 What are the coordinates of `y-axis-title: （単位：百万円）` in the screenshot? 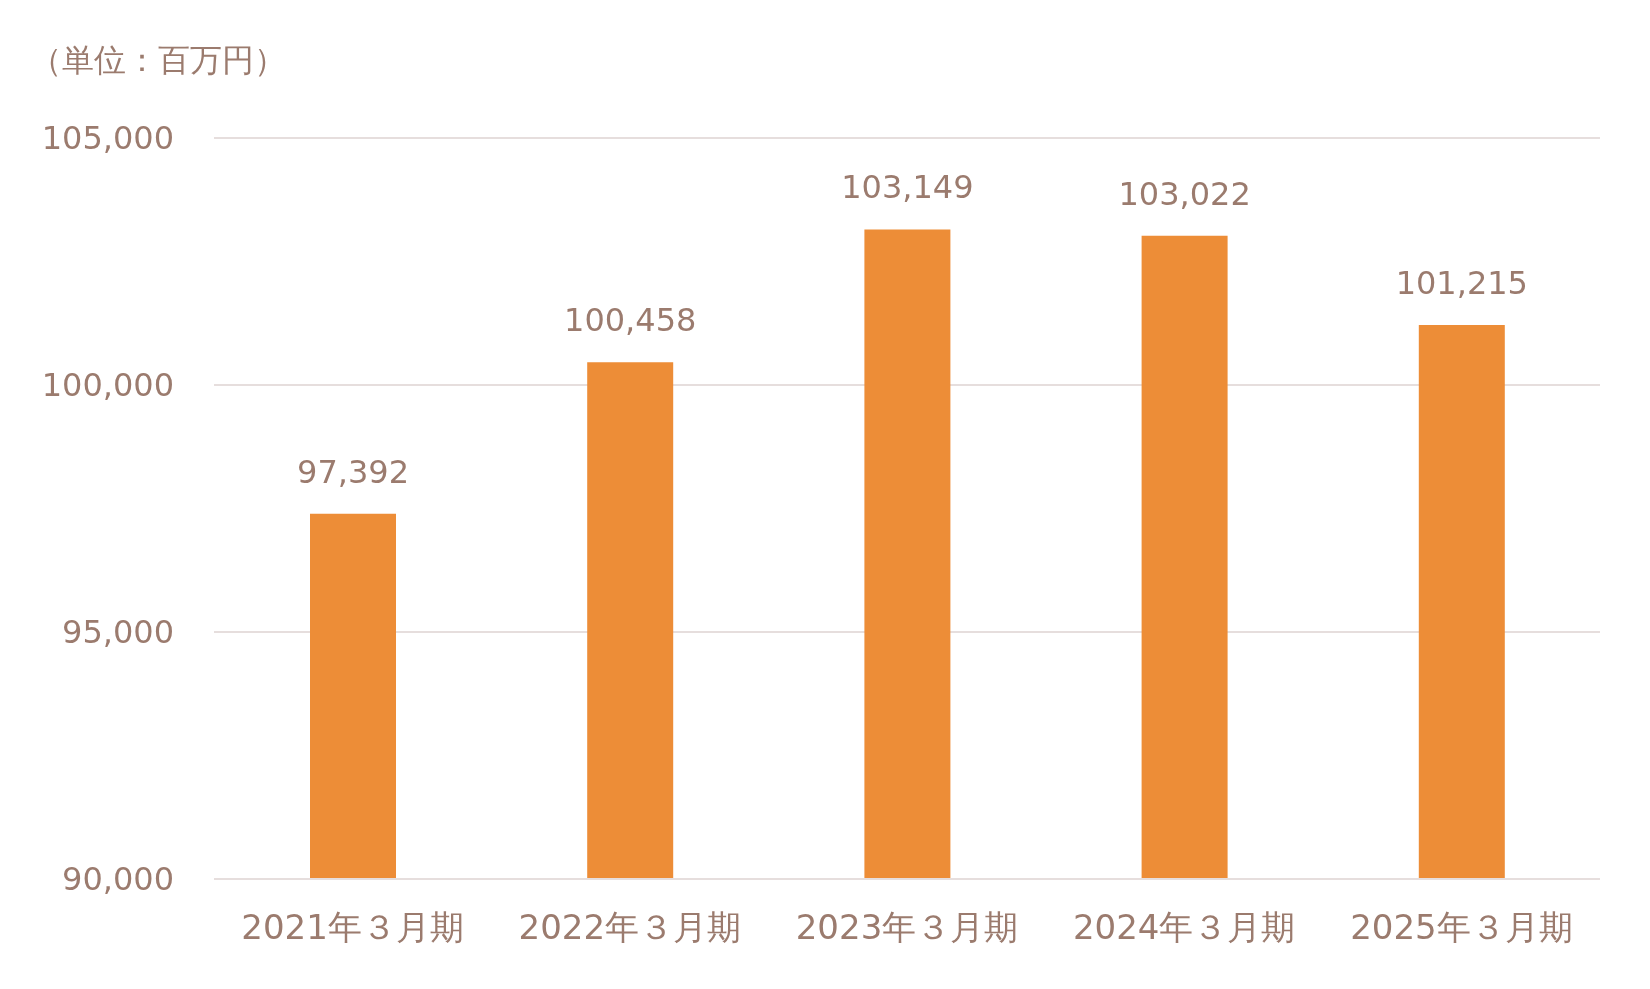 It's located at (158, 60).